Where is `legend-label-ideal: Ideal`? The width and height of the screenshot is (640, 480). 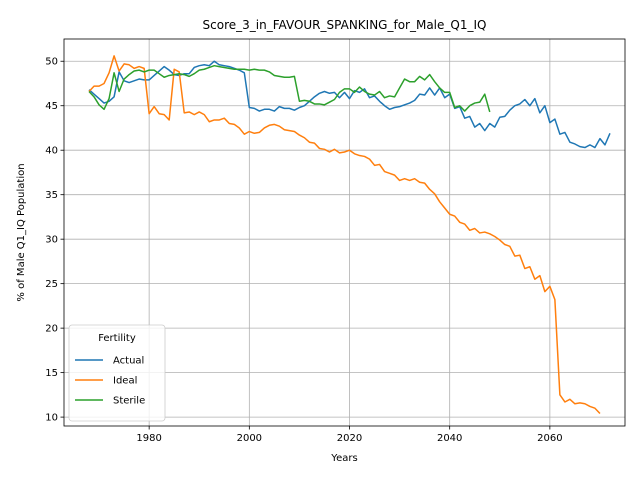 legend-label-ideal: Ideal is located at coordinates (125, 381).